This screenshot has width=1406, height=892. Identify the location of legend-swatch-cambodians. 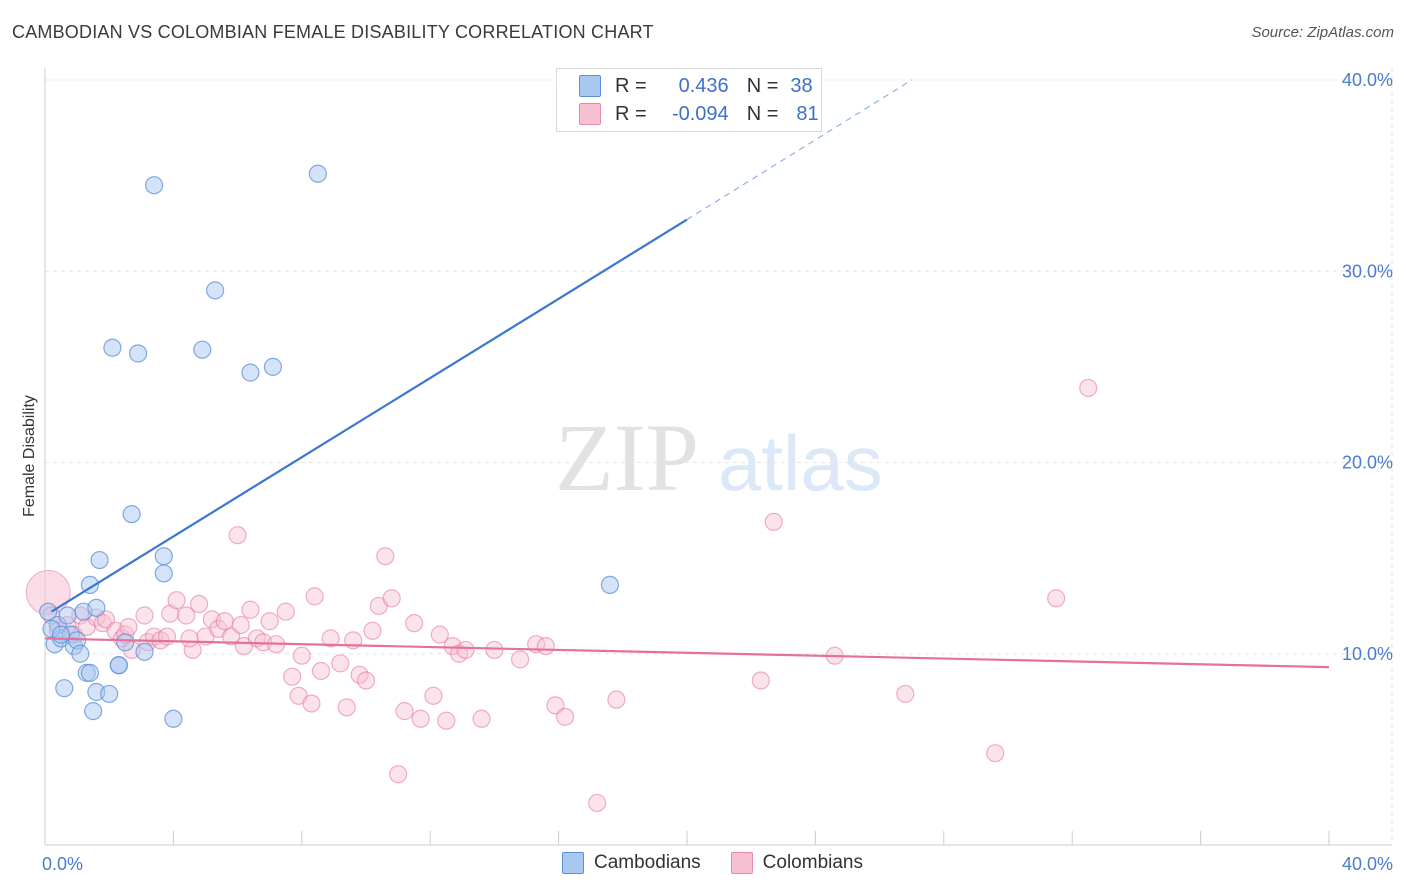
(590, 86).